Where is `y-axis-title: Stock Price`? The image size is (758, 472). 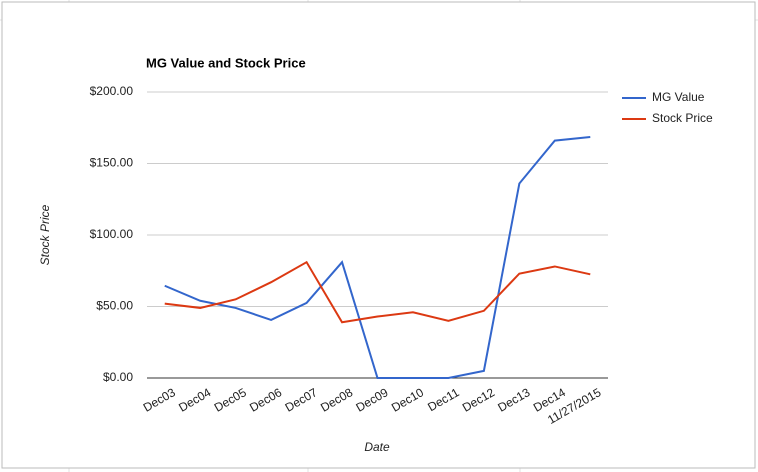 y-axis-title: Stock Price is located at coordinates (45, 234).